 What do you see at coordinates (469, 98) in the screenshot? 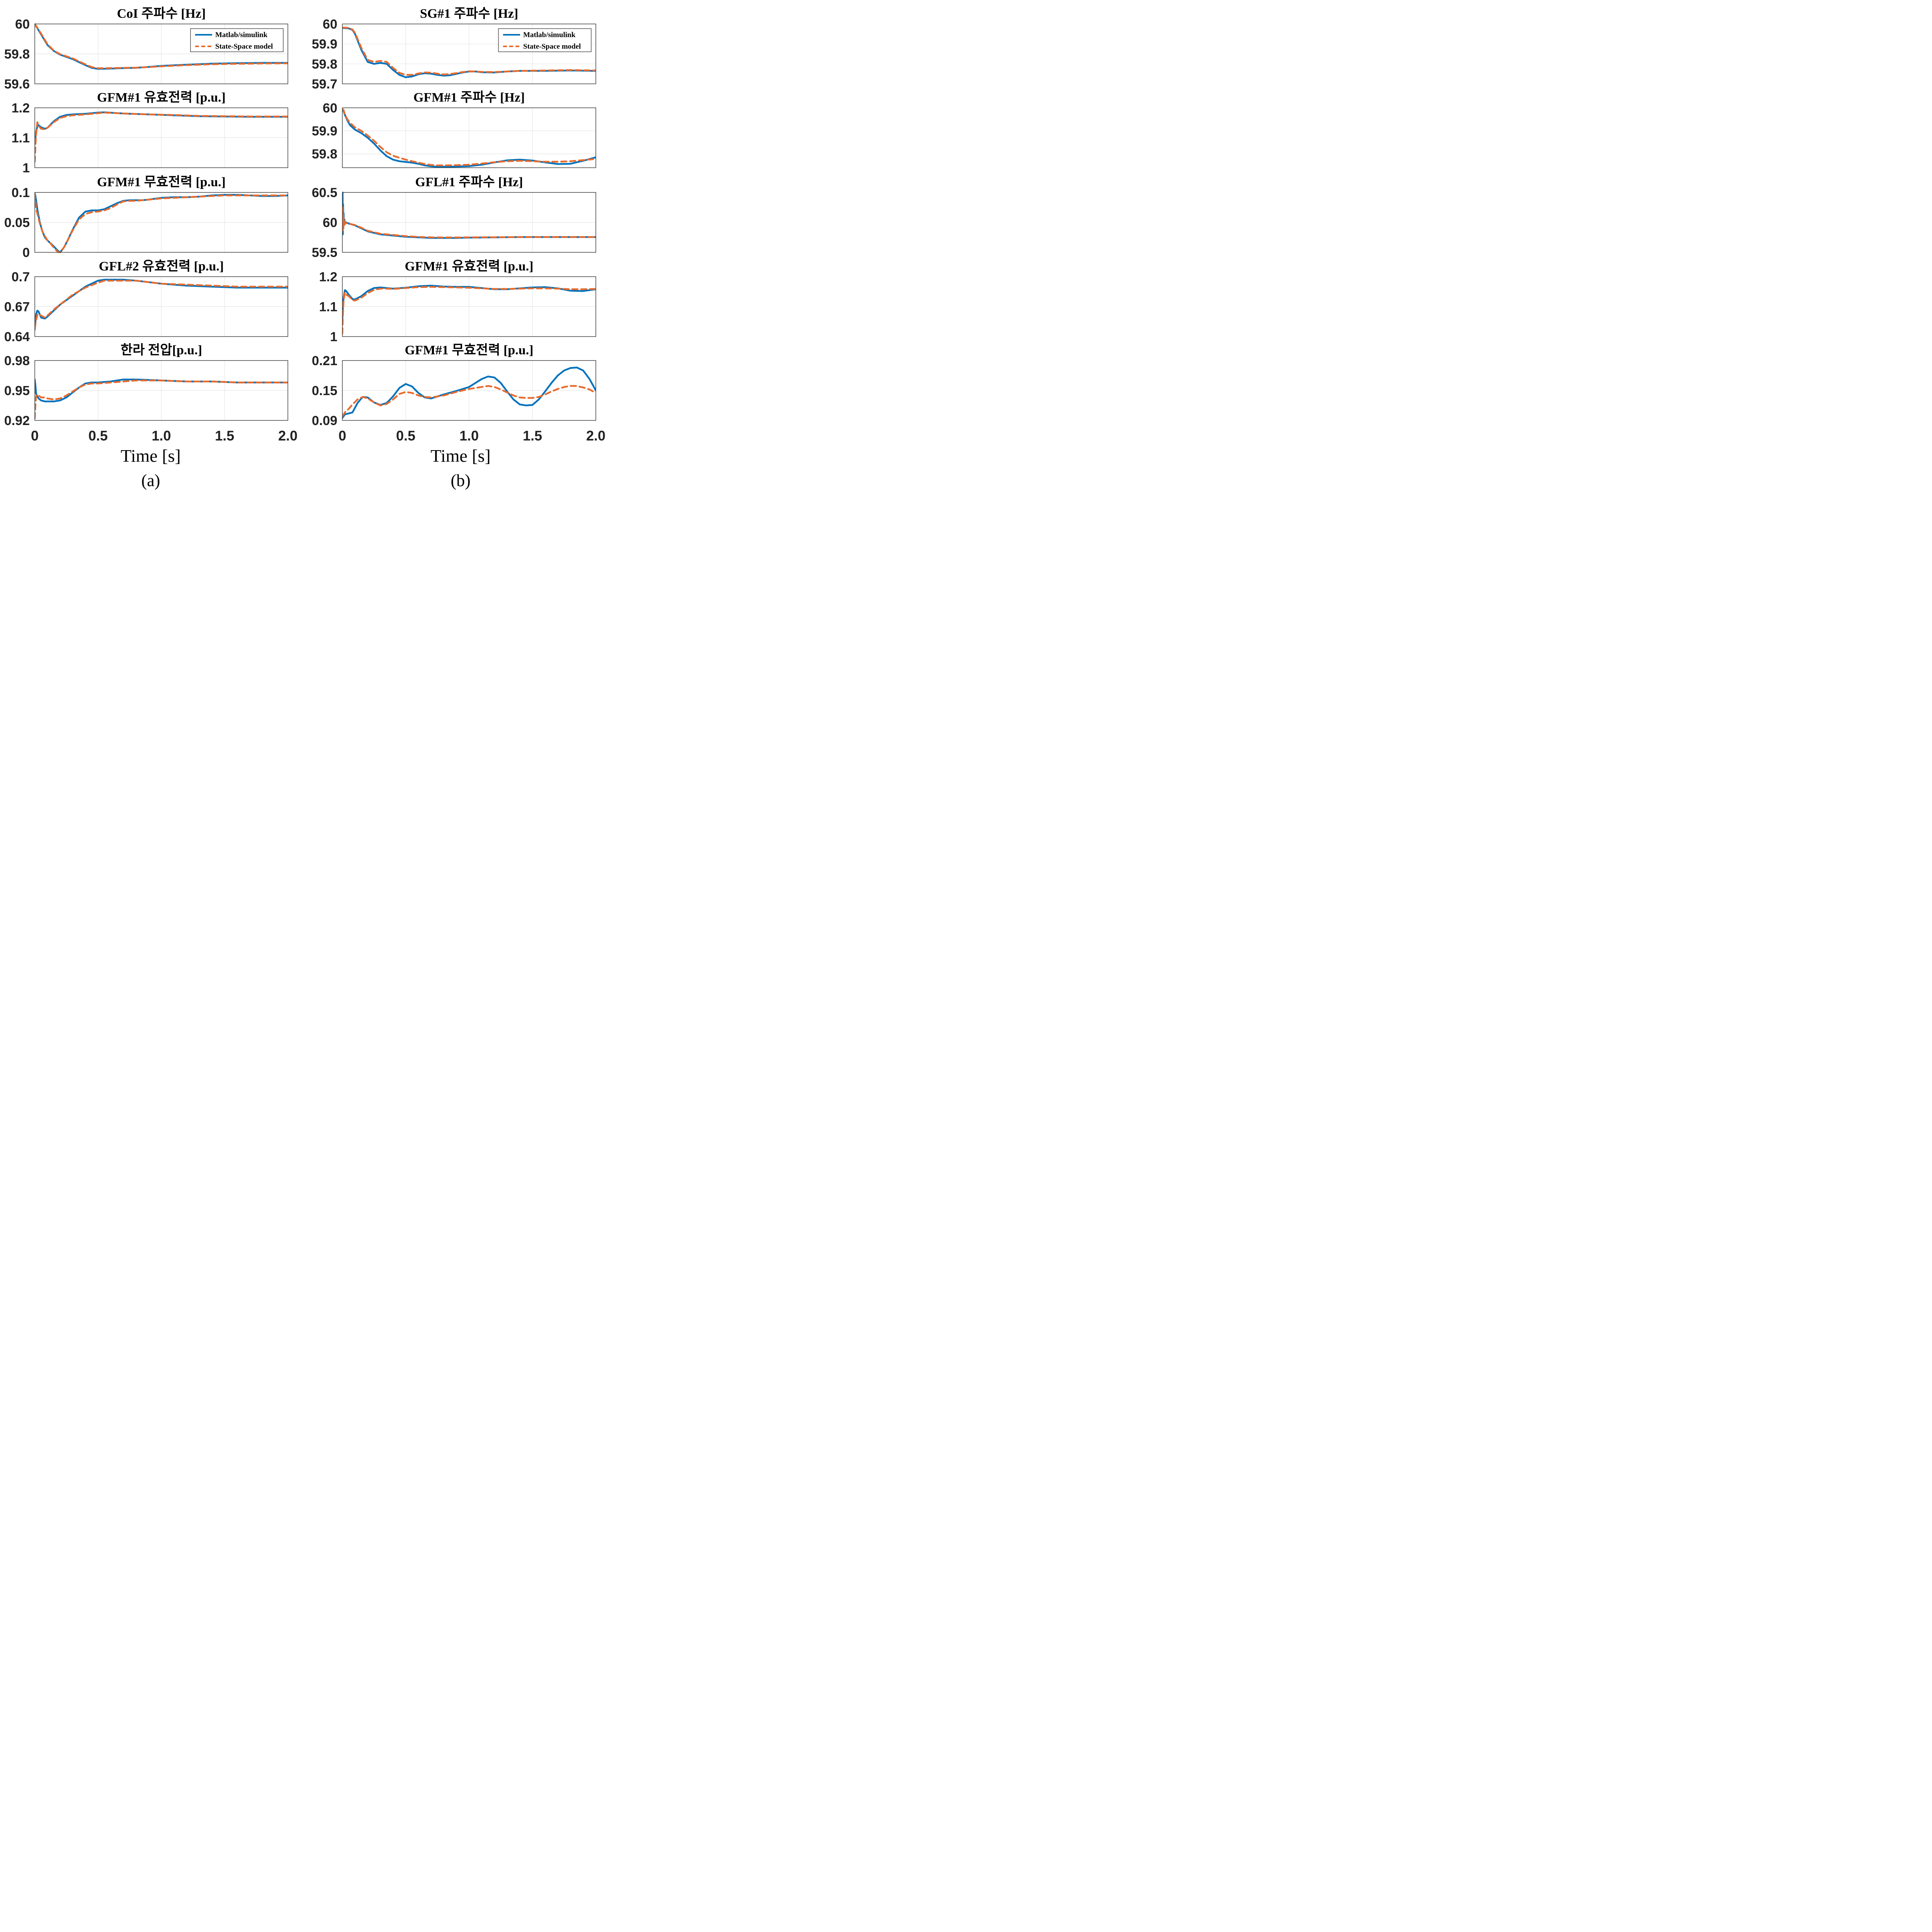
I see `chart-title: GFM#1 주파수 [Hz]` at bounding box center [469, 98].